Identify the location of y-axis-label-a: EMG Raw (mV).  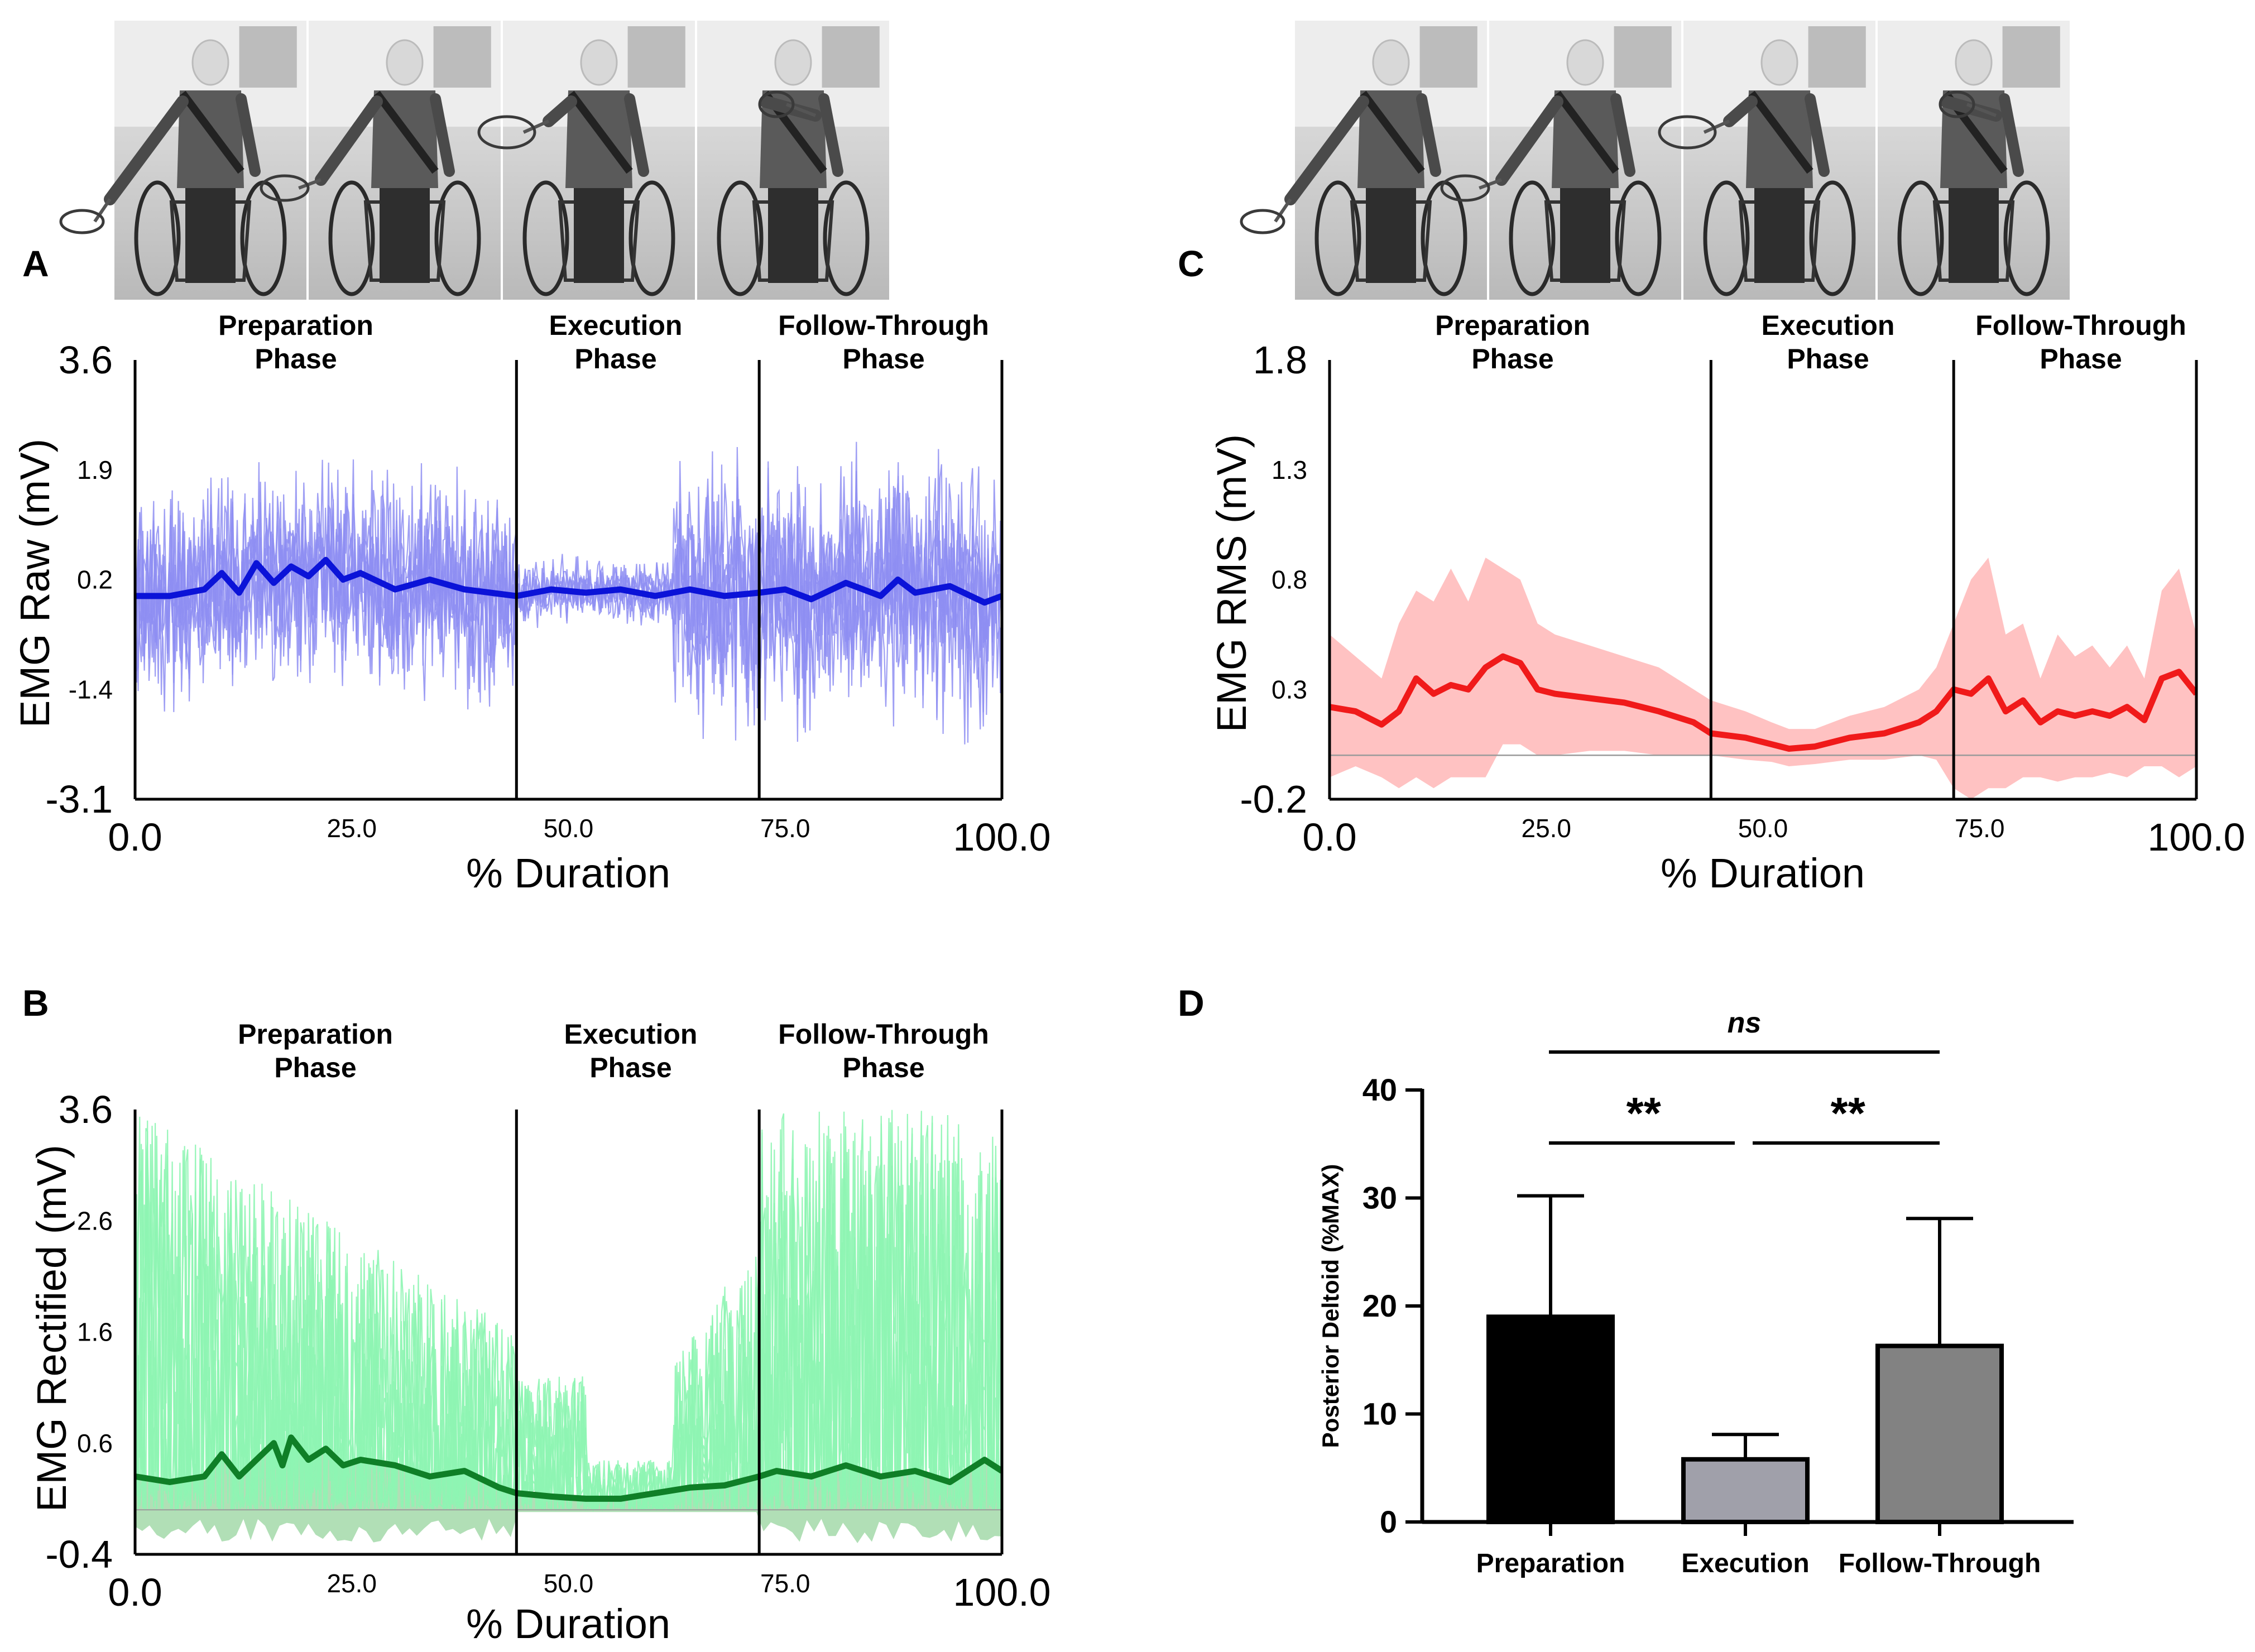
(35, 583).